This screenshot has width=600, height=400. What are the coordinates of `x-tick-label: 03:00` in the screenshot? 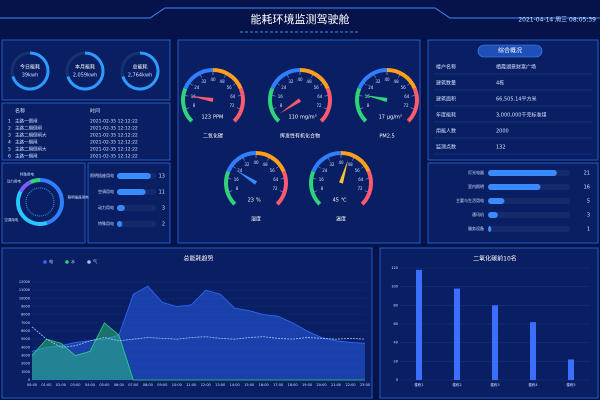 It's located at (75, 385).